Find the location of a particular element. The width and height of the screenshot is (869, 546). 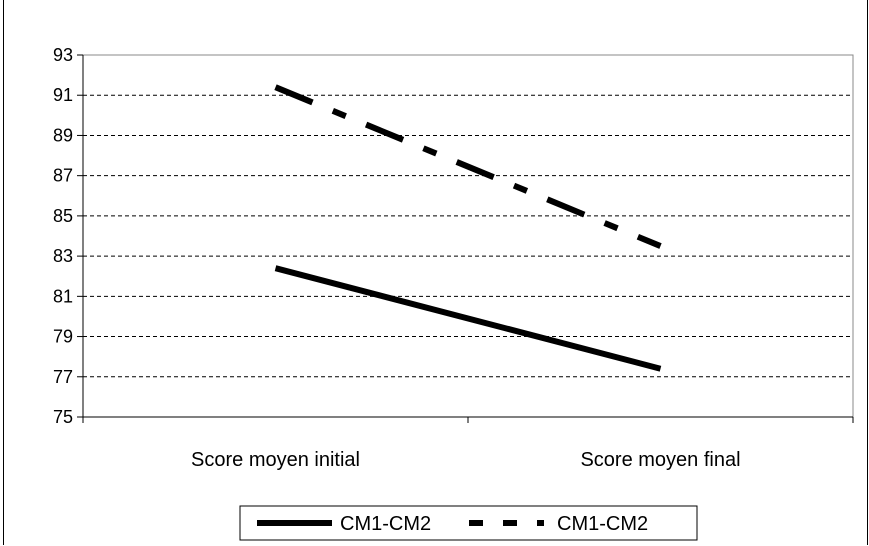

y-tick-label: 91 is located at coordinates (63, 95).